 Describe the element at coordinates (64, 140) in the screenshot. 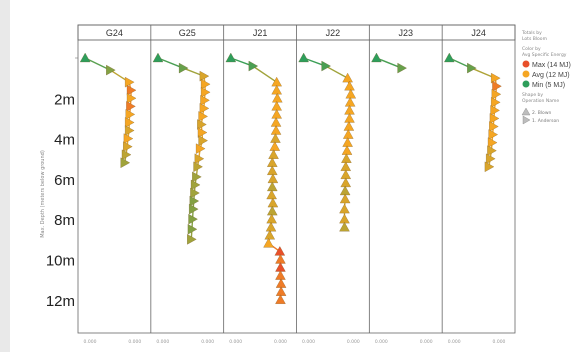

I see `y-tick-label: 4m` at that location.